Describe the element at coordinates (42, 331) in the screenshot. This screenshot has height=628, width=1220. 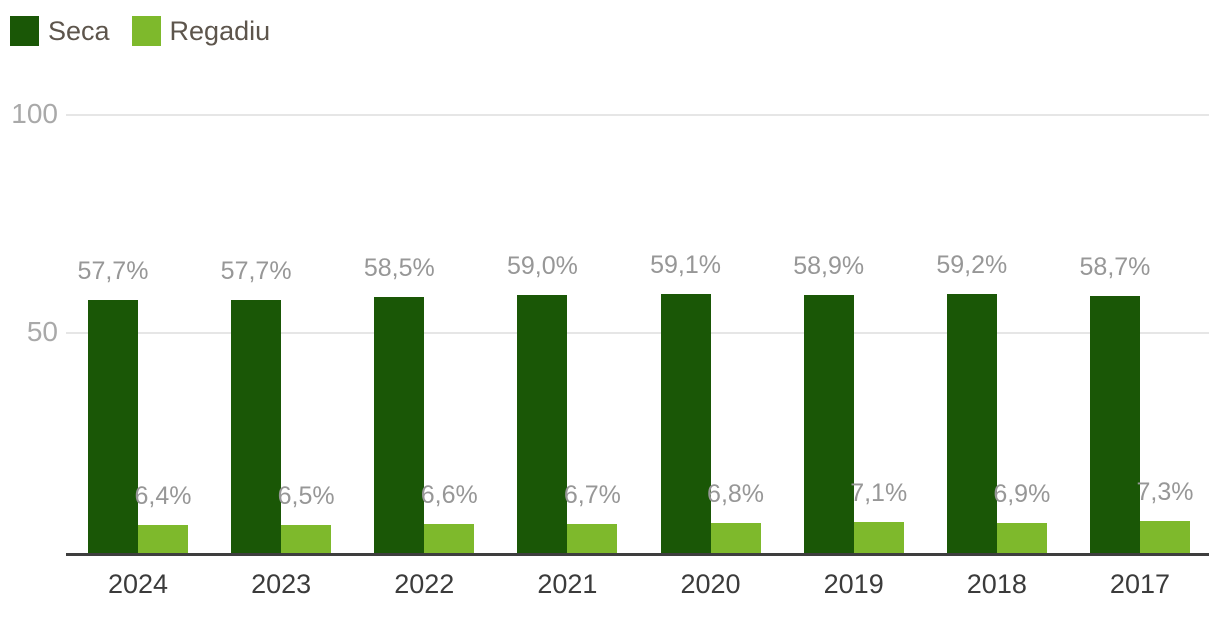
I see `y-tick-50: 50` at that location.